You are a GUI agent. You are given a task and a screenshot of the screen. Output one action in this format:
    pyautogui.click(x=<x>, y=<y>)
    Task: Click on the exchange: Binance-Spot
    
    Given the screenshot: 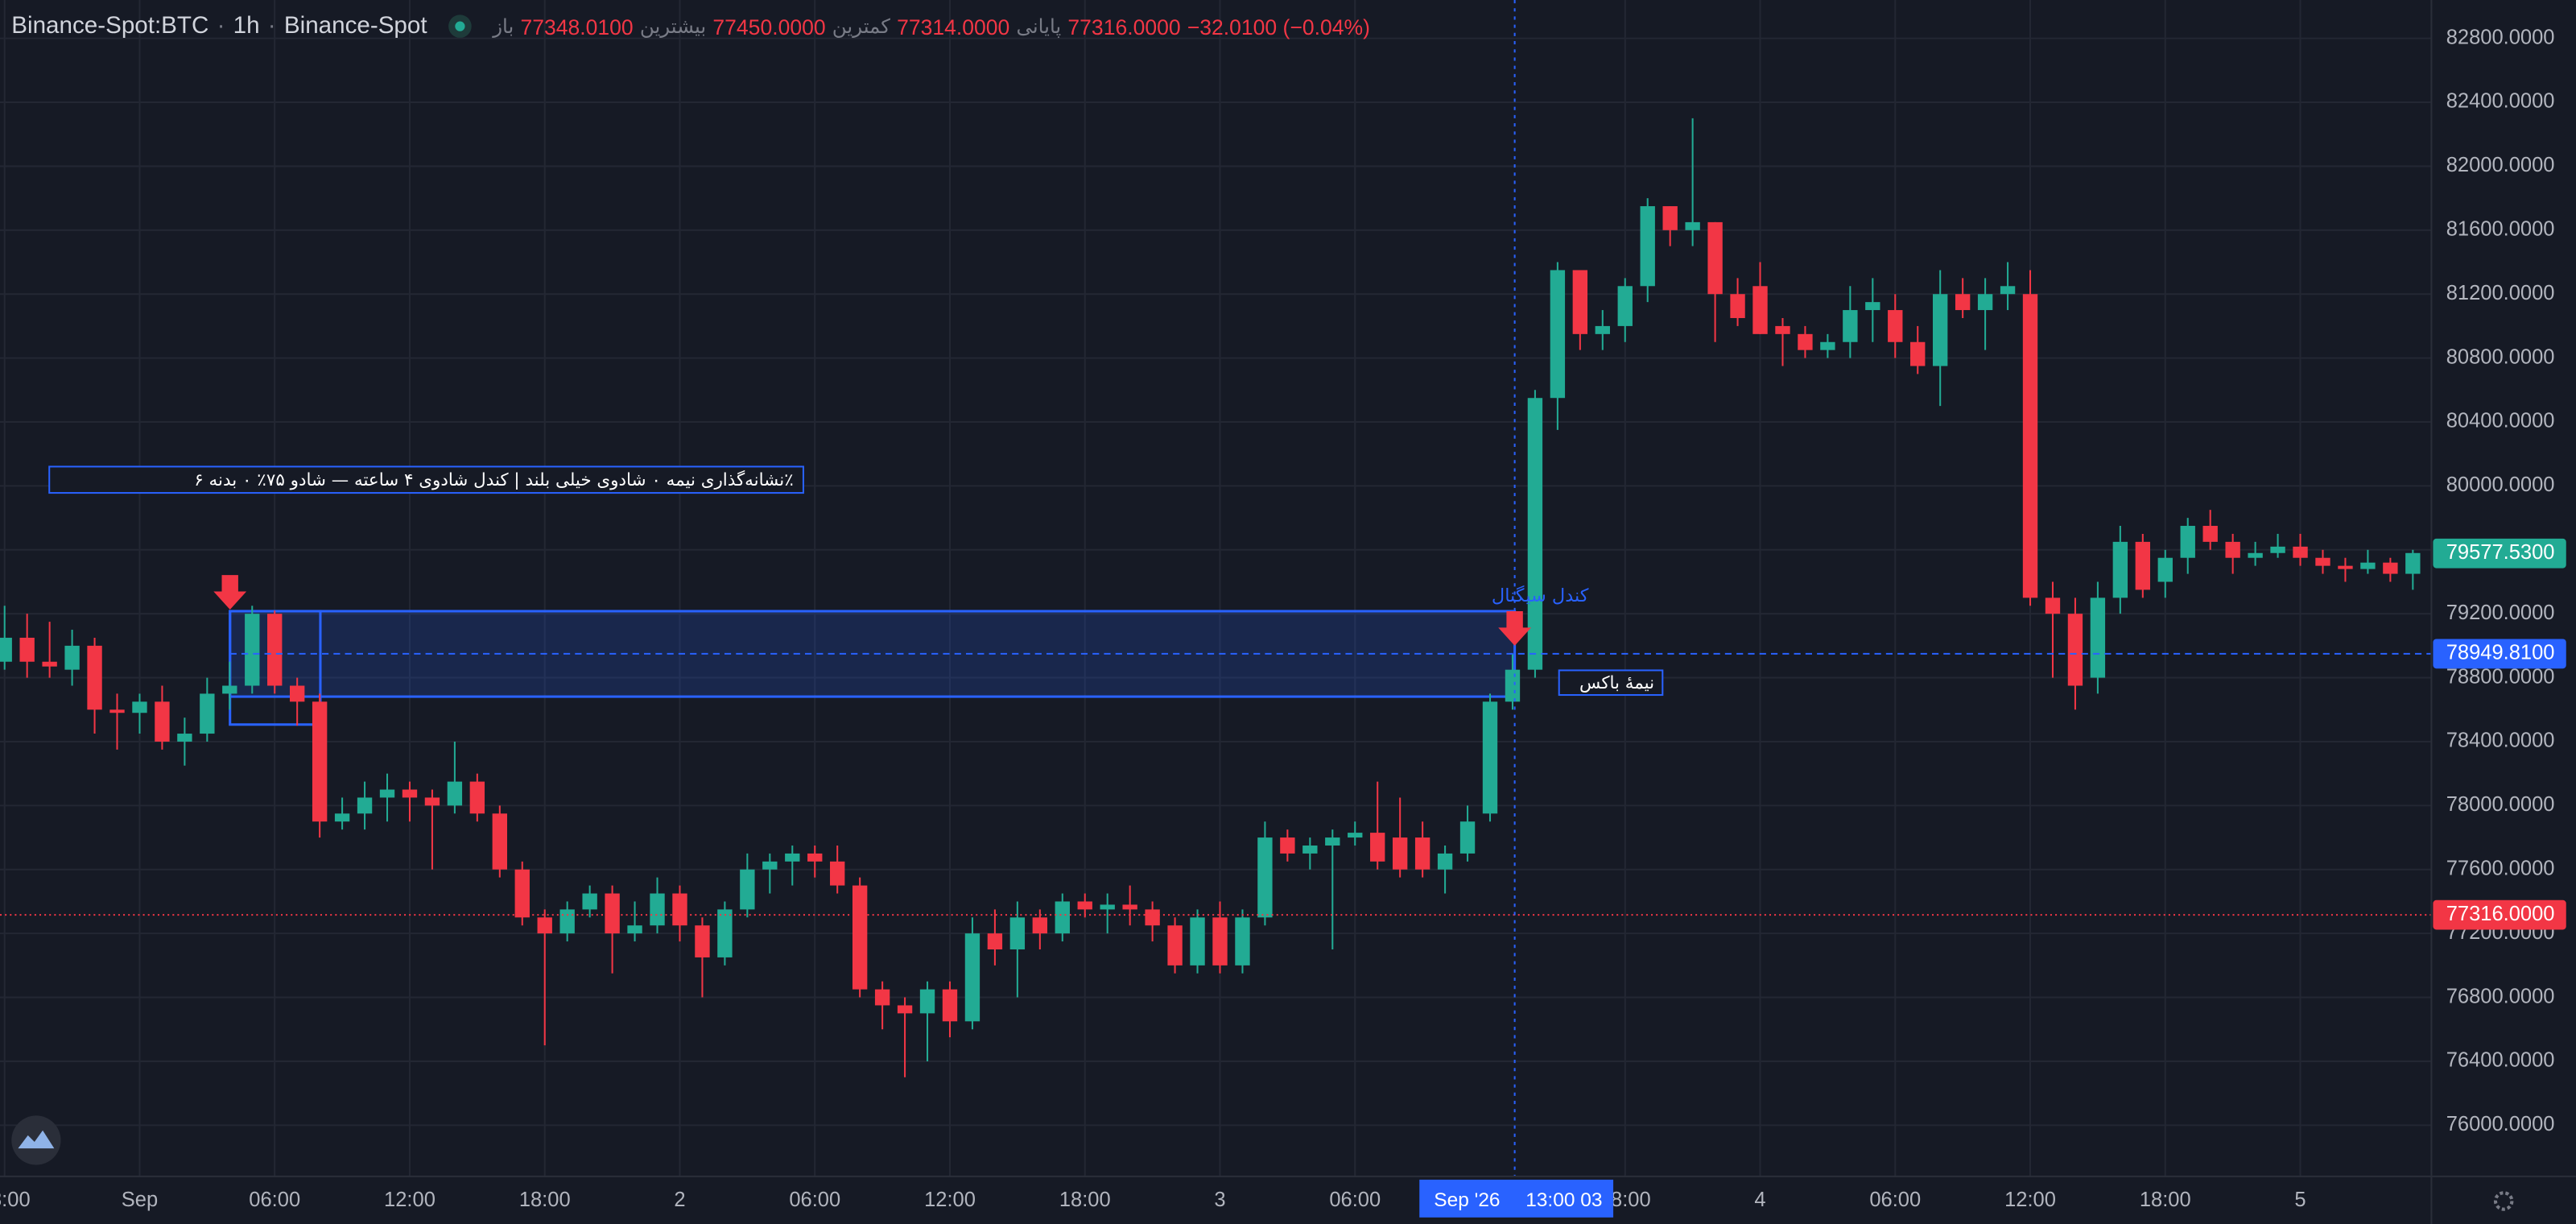 What is the action you would take?
    pyautogui.click(x=355, y=26)
    